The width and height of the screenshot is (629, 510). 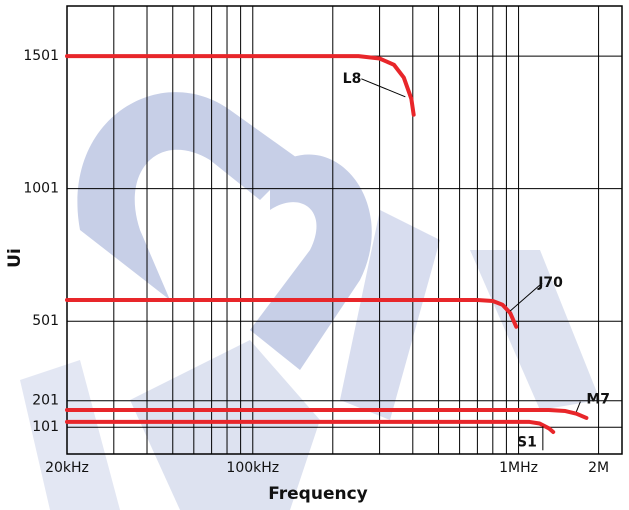 What do you see at coordinates (252, 468) in the screenshot?
I see `x-tick-label: 100kHz` at bounding box center [252, 468].